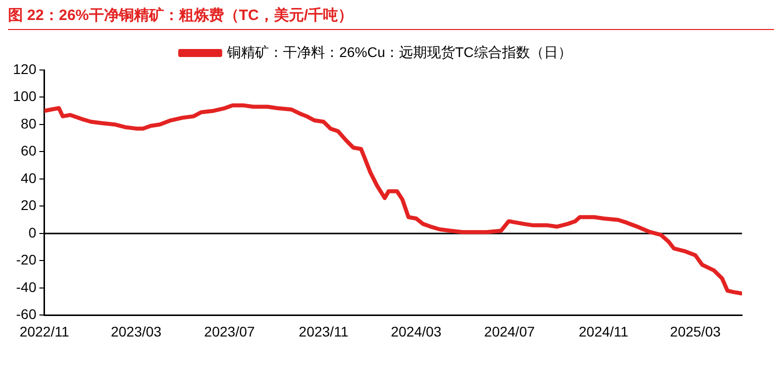  I want to click on x-tick-label: 2023/03, so click(136, 331).